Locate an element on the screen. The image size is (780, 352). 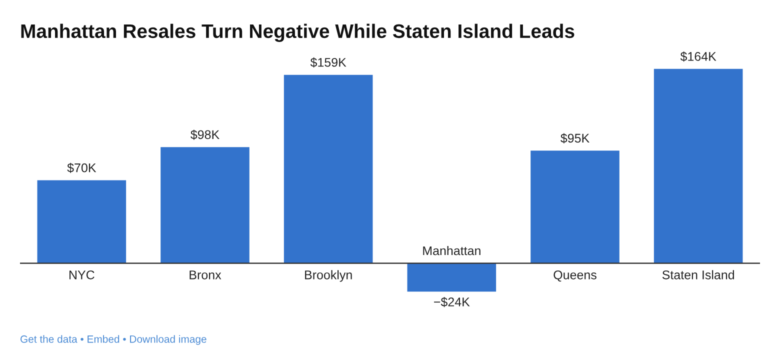
data-label: $70K is located at coordinates (81, 167).